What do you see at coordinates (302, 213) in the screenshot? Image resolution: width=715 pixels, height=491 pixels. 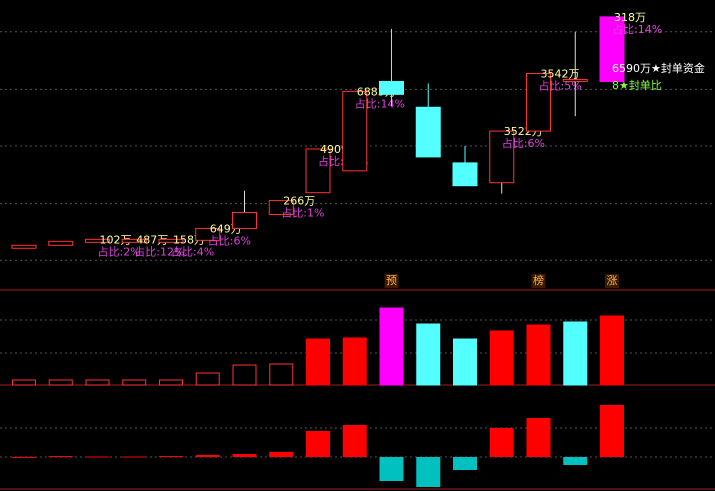 I see `ratio-label: 占比:1%` at bounding box center [302, 213].